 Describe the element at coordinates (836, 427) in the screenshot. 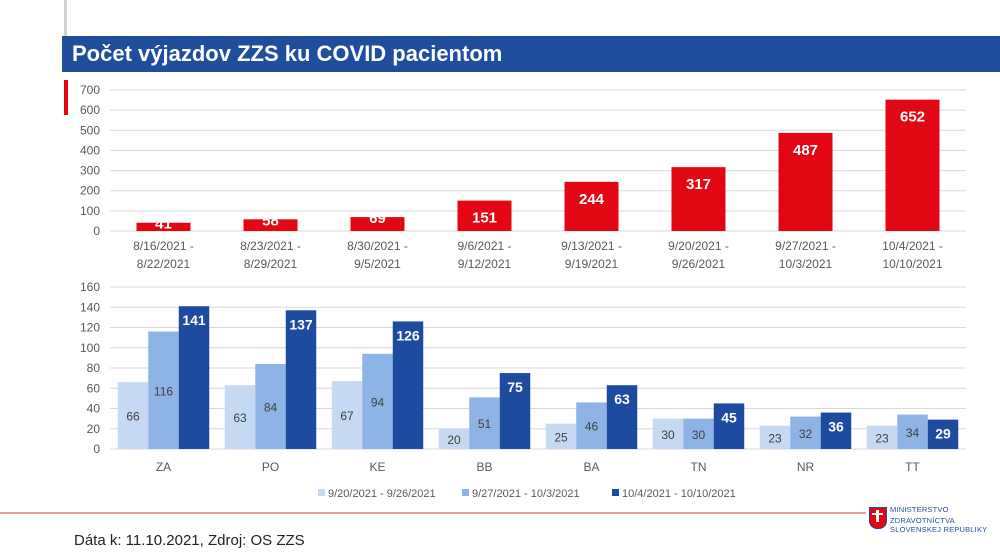

I see `data-label: 36` at that location.